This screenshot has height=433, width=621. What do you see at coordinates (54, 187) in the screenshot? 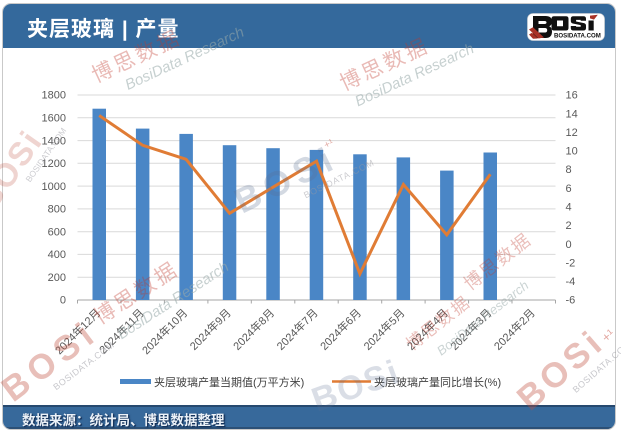
I see `svg-text: 1000` at bounding box center [54, 187].